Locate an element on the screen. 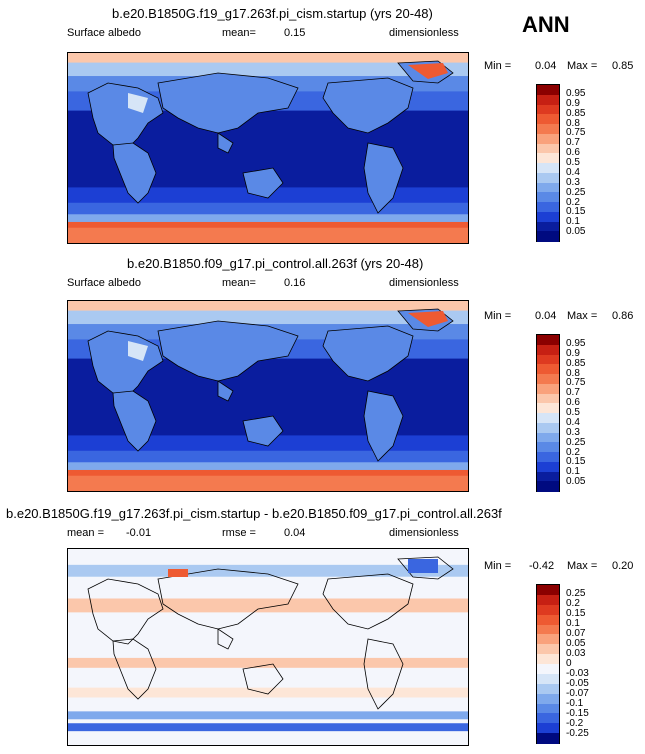 Image resolution: width=645 pixels, height=754 pixels. colorbar-tick-label: 0.5 is located at coordinates (573, 412).